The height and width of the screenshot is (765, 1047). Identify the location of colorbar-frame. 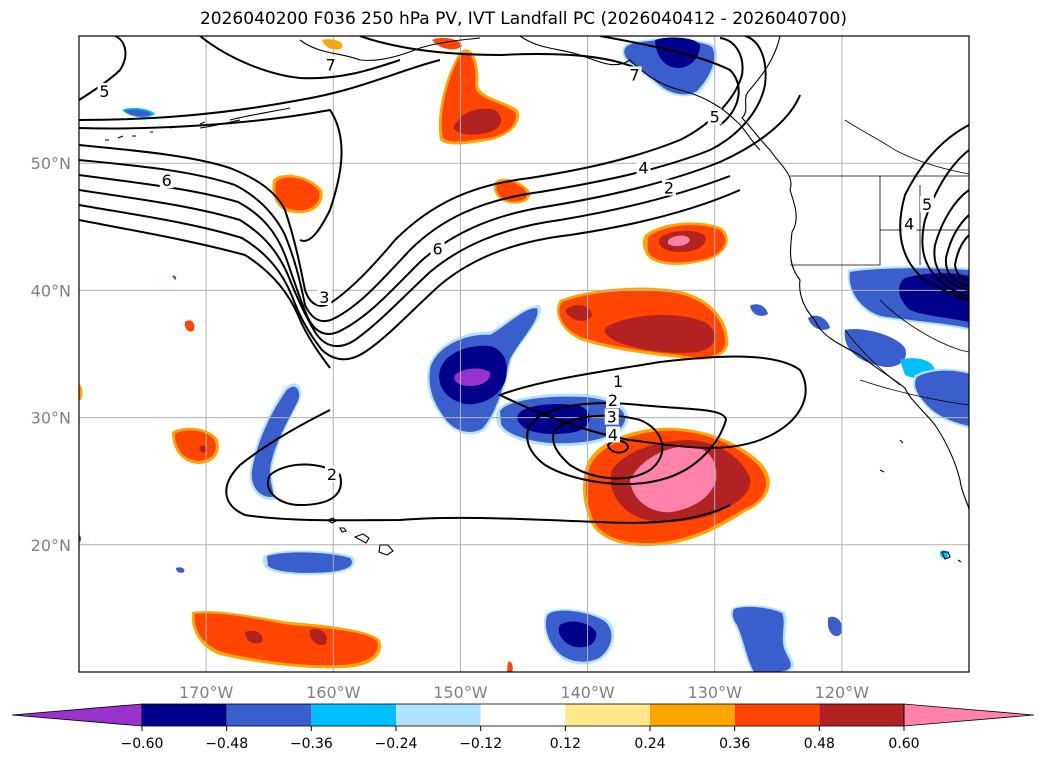
(523, 715).